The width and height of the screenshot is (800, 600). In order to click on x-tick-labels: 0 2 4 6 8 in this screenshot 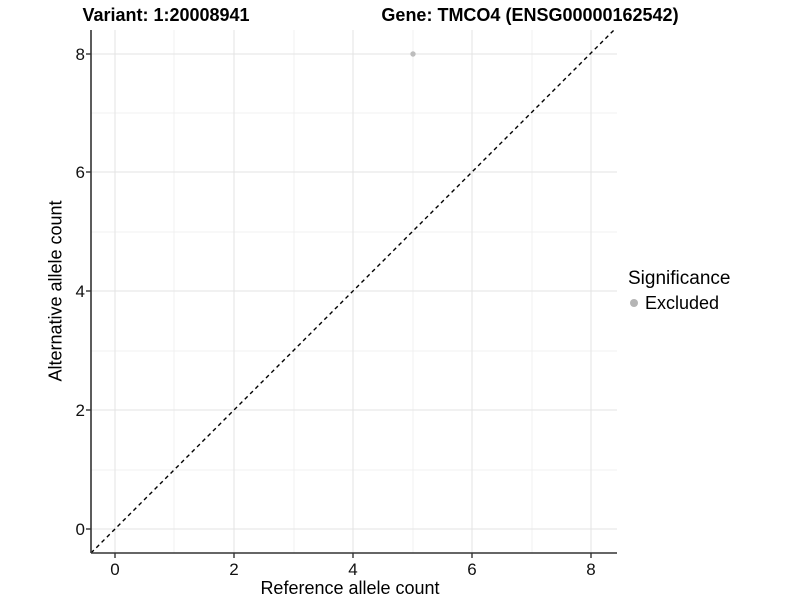, I will do `click(352, 569)`.